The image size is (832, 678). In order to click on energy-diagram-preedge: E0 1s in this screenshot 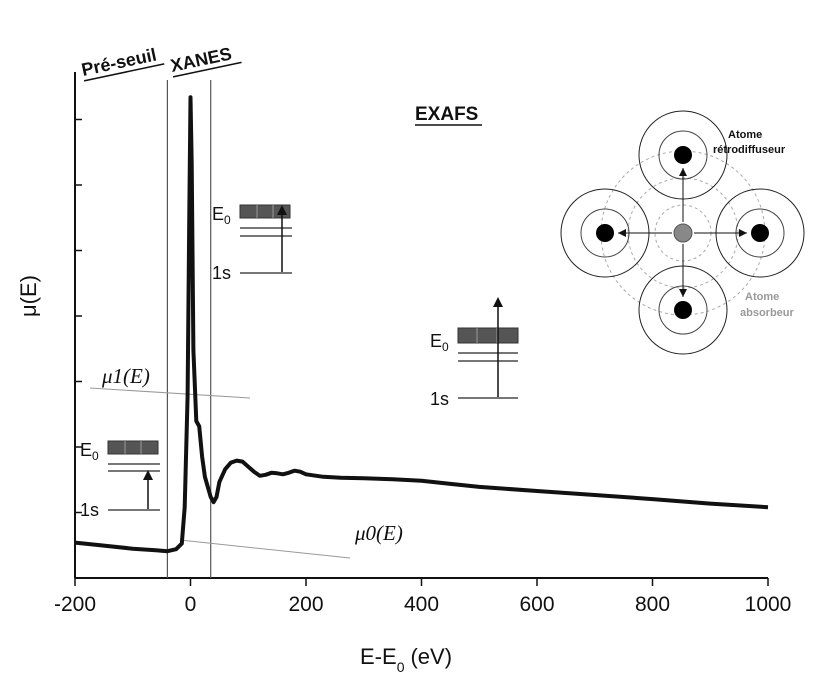, I will do `click(120, 480)`.